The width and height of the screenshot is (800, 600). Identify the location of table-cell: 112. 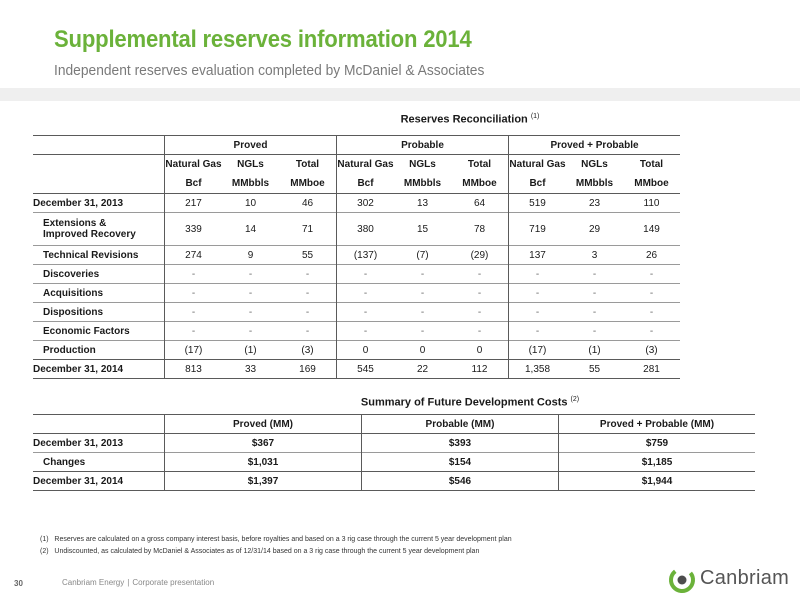
(480, 369).